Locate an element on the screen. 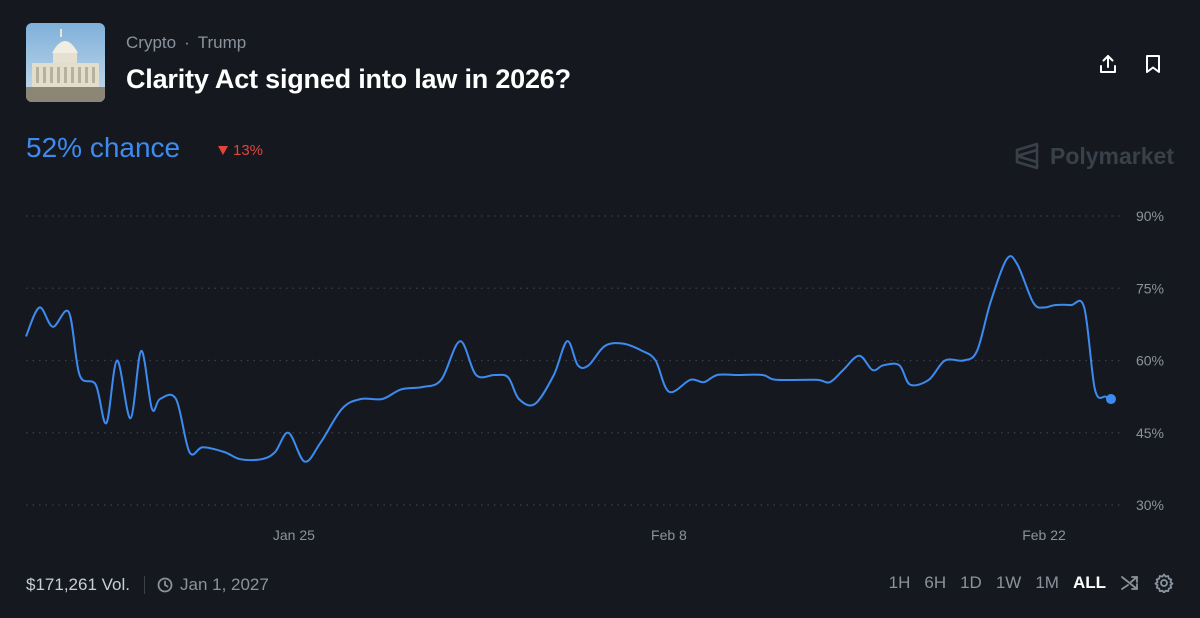  polymarket-logo-icon is located at coordinates (1027, 156).